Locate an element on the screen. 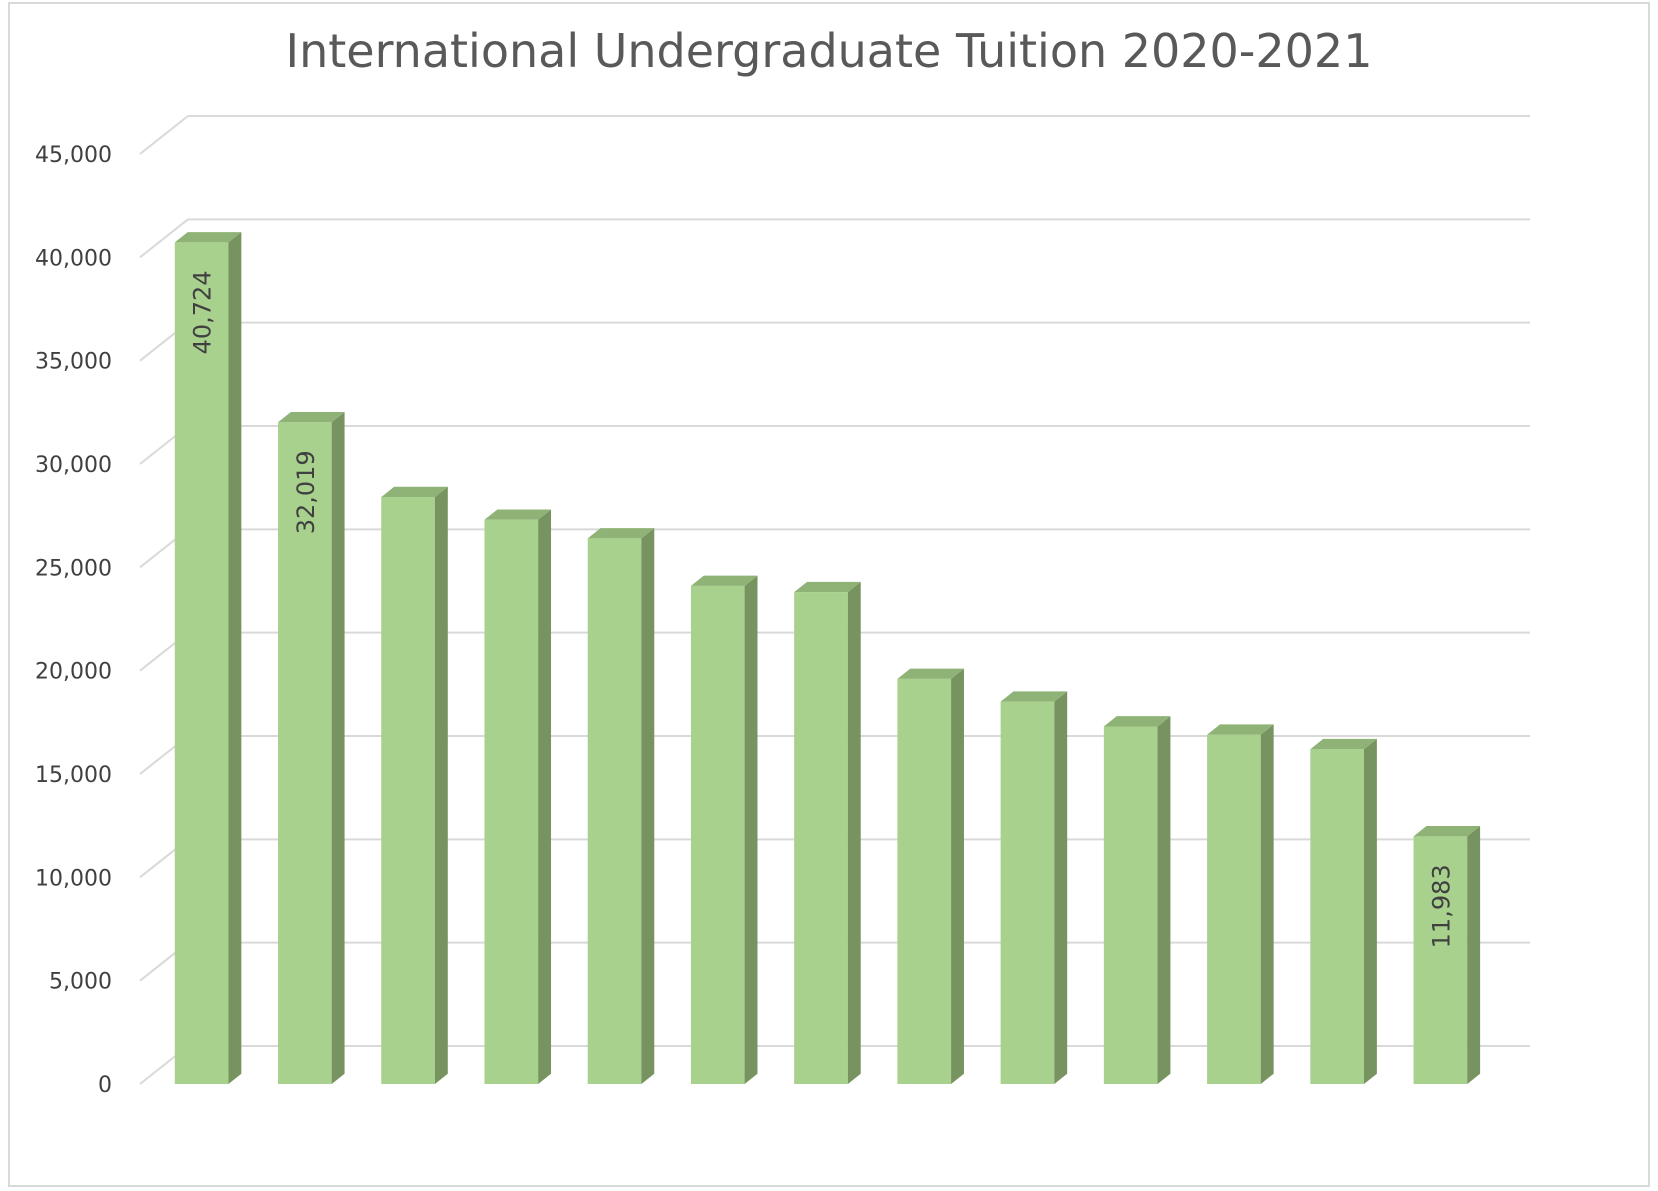 The image size is (1658, 1191). y-tick-label: 0 is located at coordinates (105, 1085).